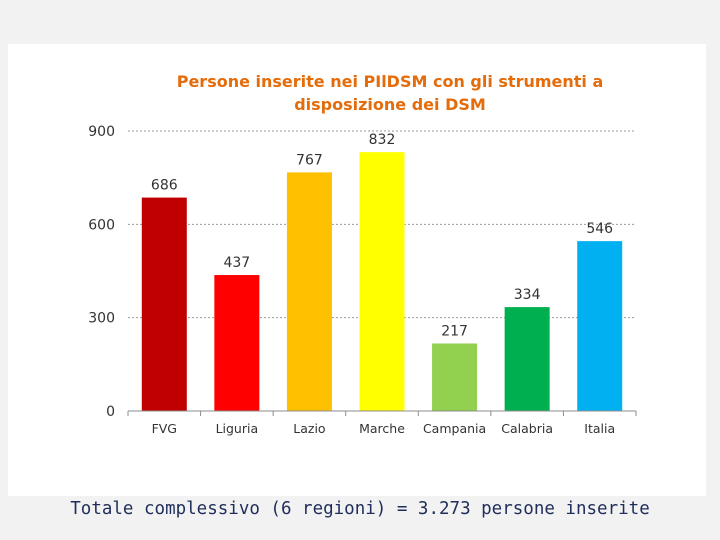  I want to click on y-tick-label: 0, so click(110, 412).